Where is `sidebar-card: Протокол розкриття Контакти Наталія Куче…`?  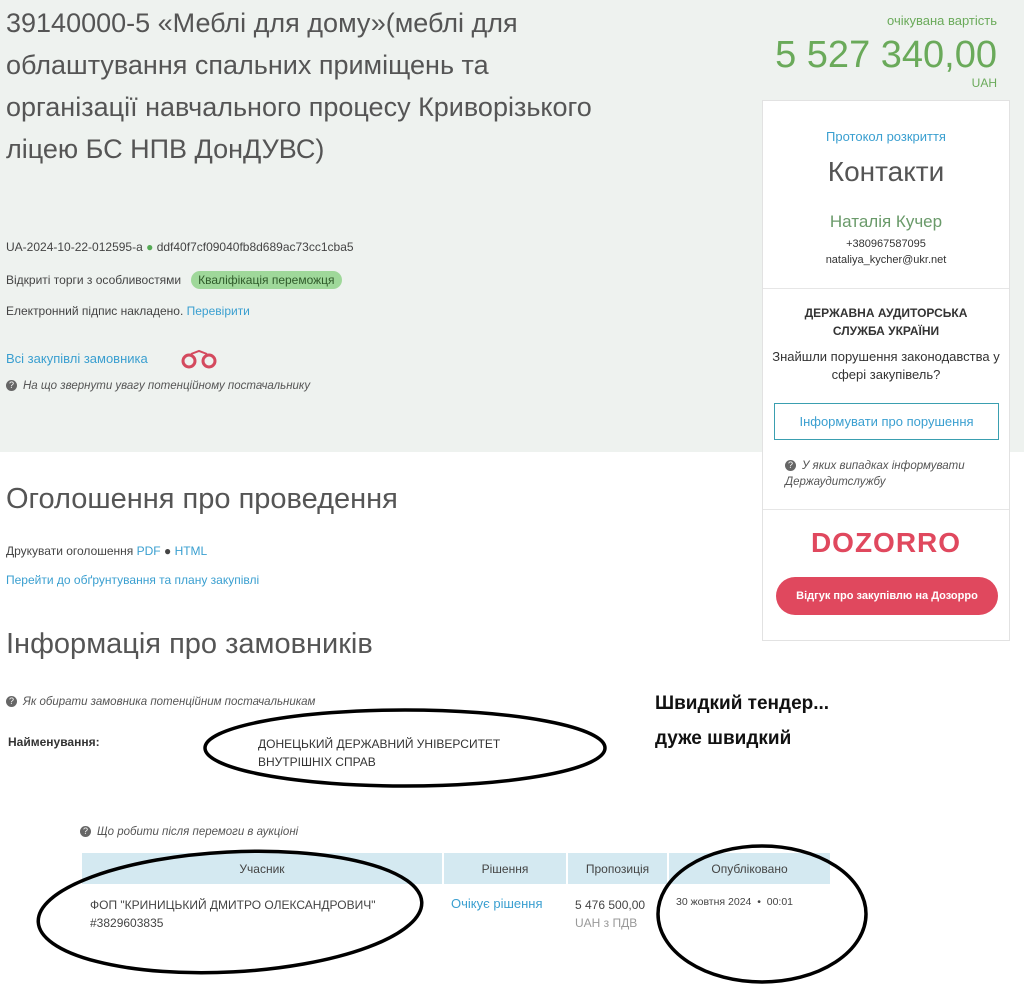
sidebar-card: Протокол розкриття Контакти Наталія Куче… is located at coordinates (886, 370).